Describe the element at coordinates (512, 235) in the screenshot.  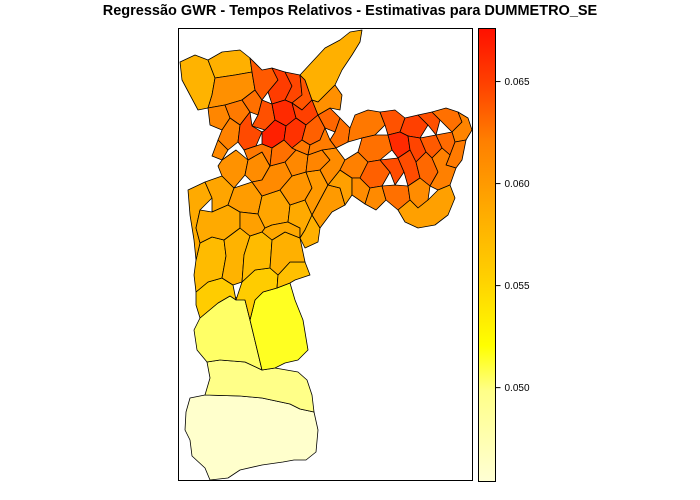
I see `legend-ticks: 0.050 0.055 0.060 0.065` at that location.